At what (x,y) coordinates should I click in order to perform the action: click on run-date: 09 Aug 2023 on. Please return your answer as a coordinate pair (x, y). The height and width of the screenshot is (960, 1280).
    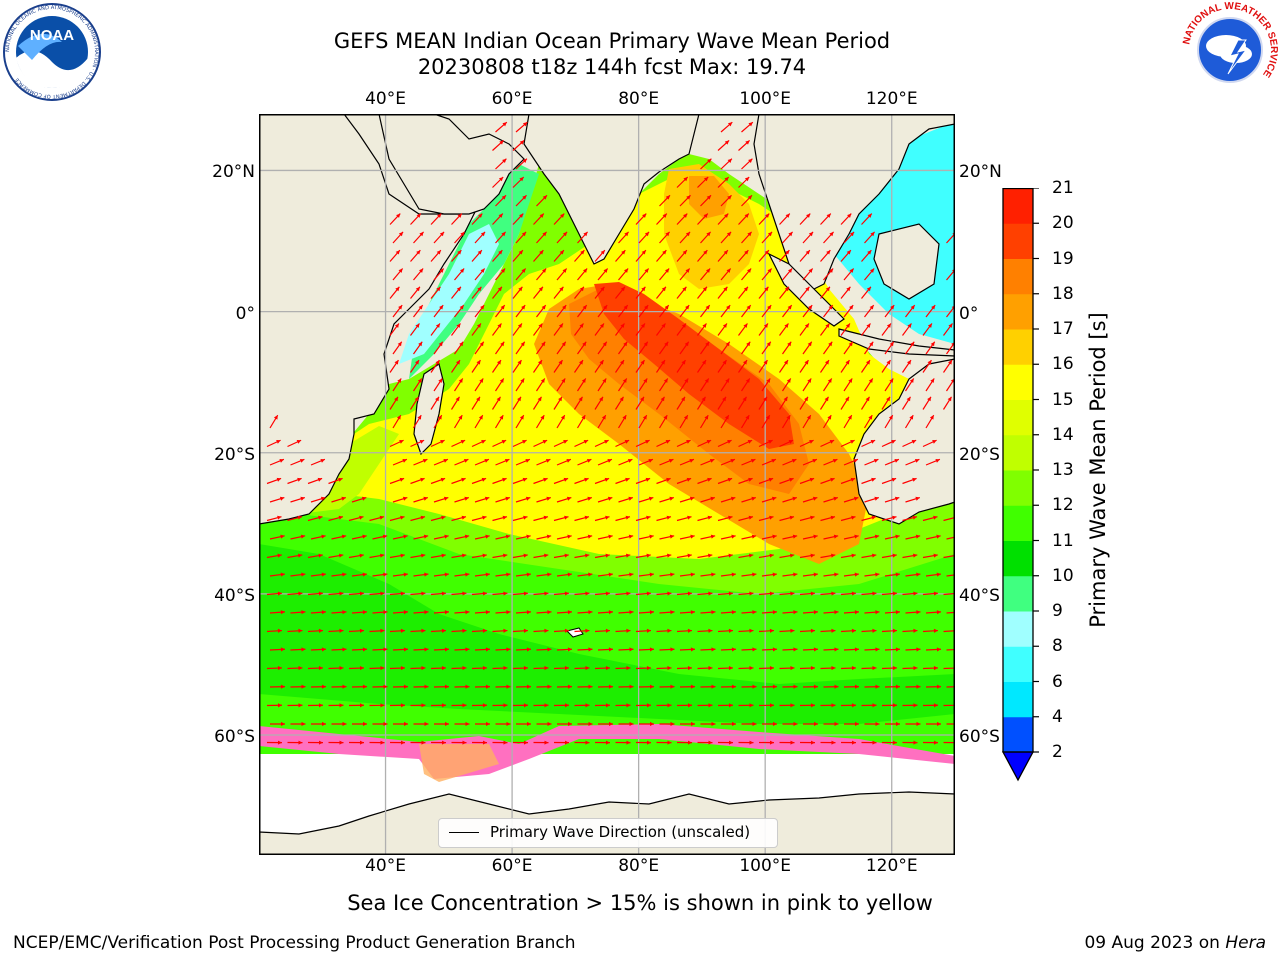
    Looking at the image, I should click on (1152, 943).